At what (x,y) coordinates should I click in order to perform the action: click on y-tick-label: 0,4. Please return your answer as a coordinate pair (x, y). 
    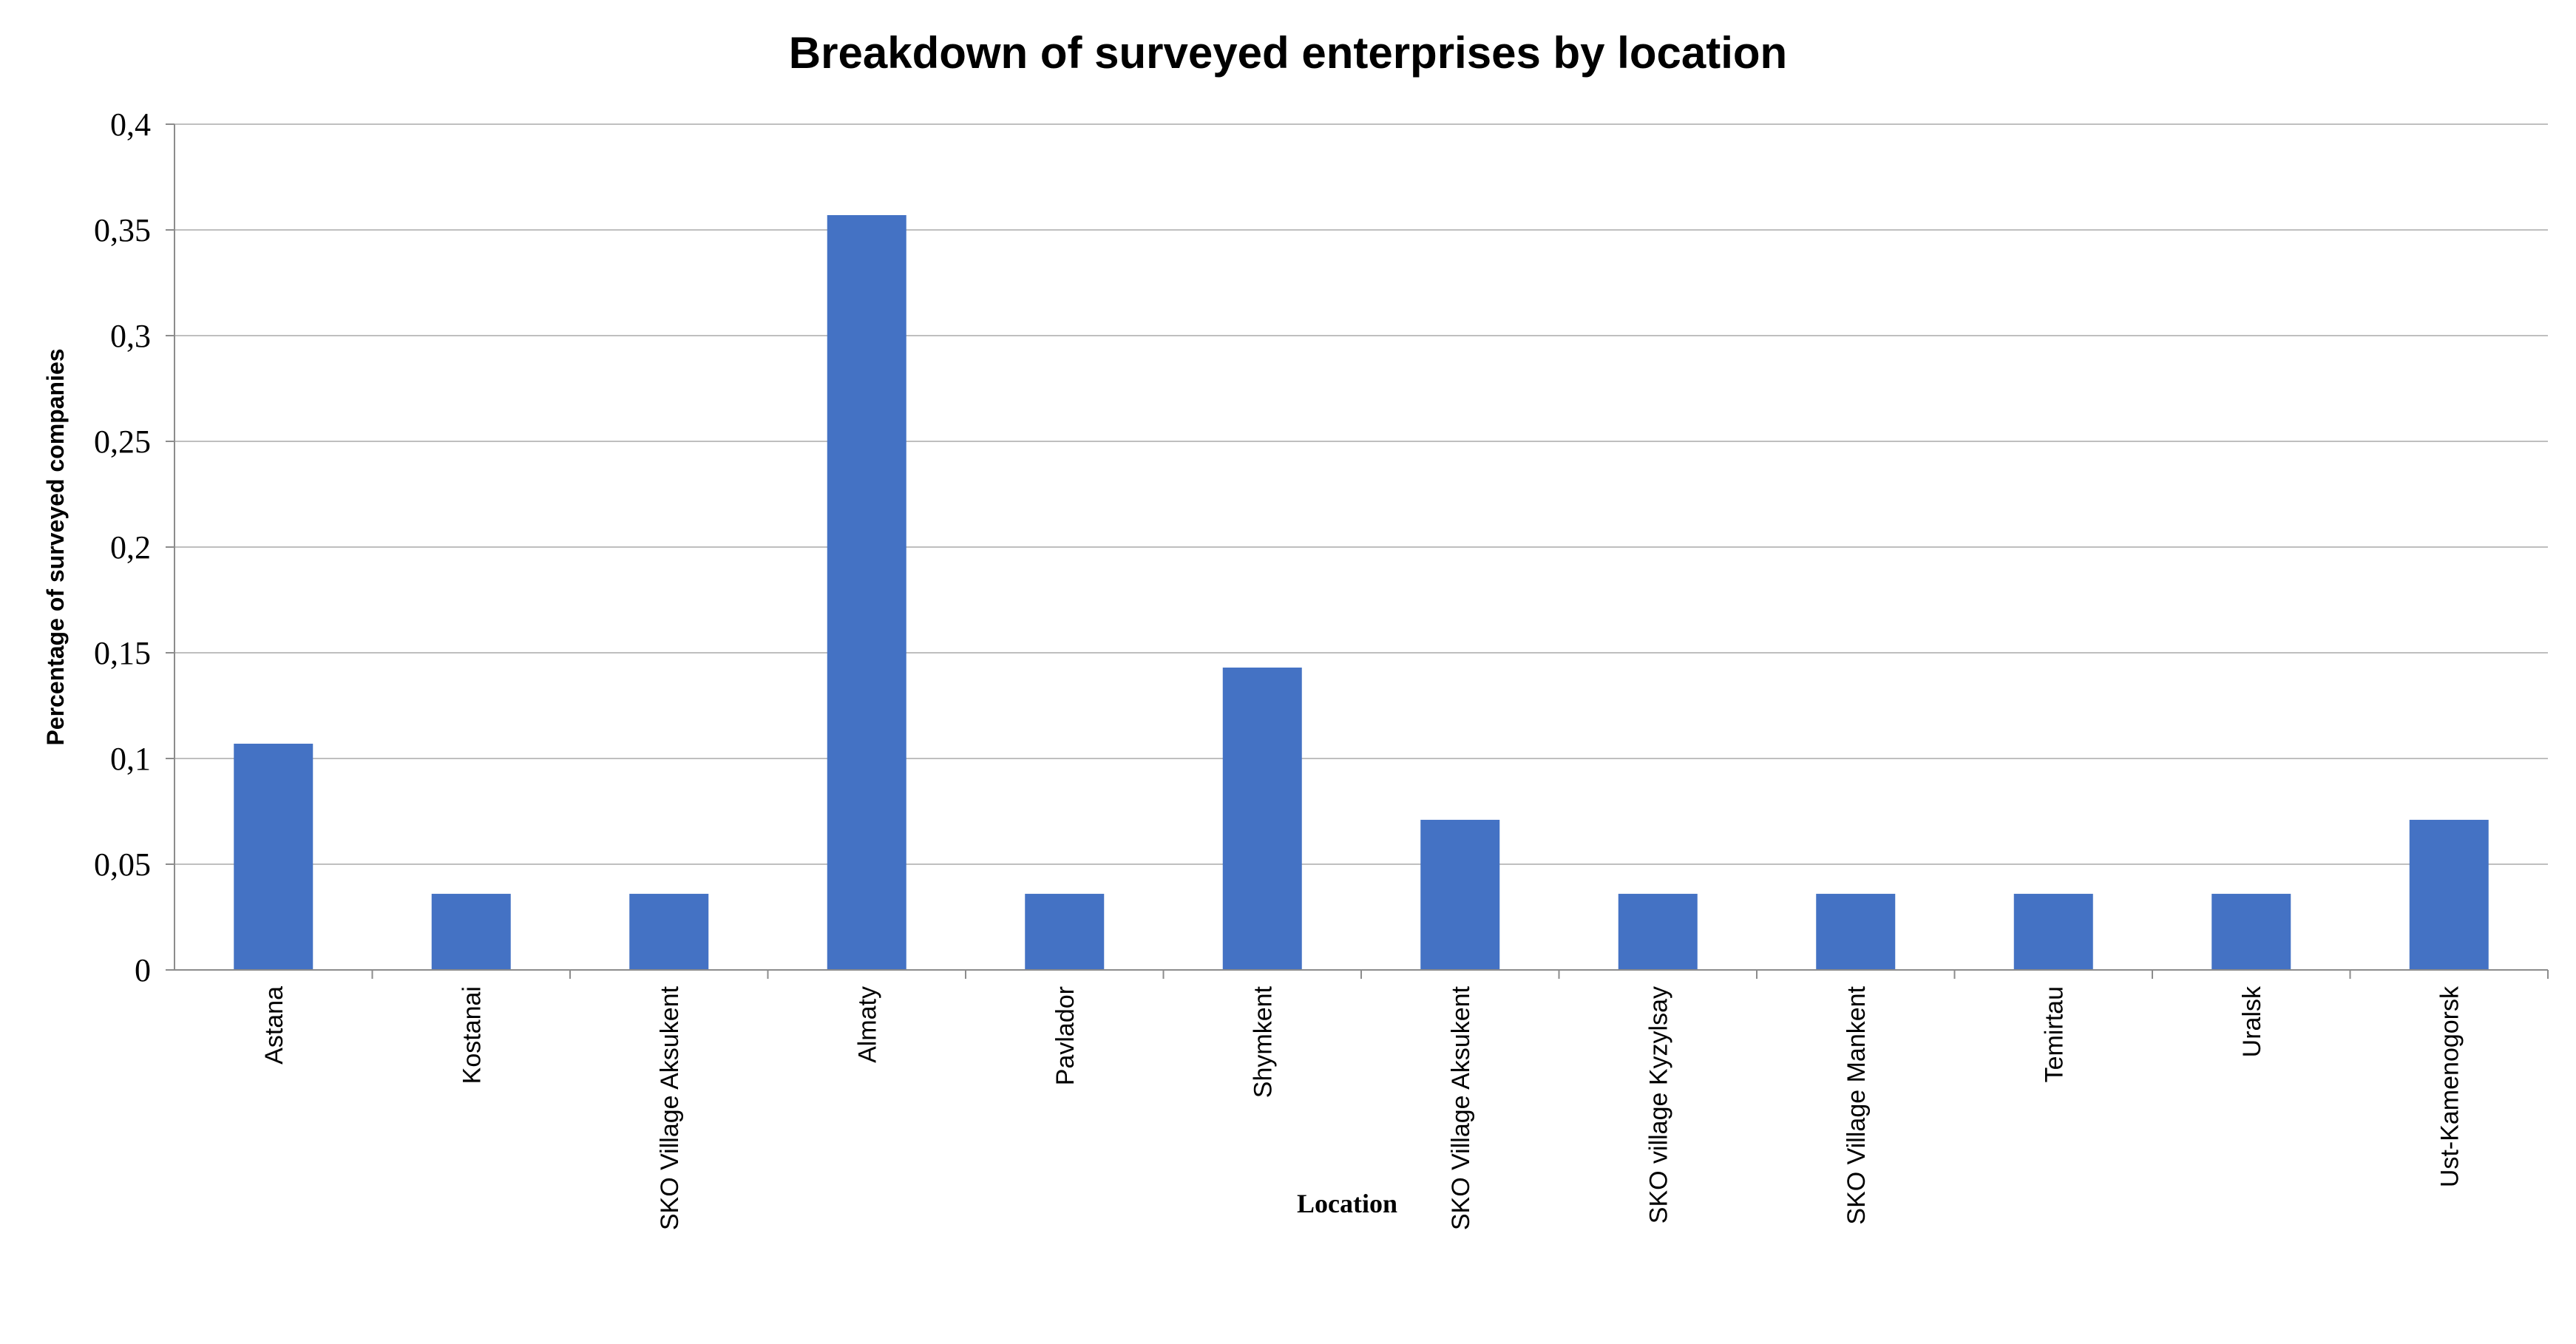
    Looking at the image, I should click on (130, 124).